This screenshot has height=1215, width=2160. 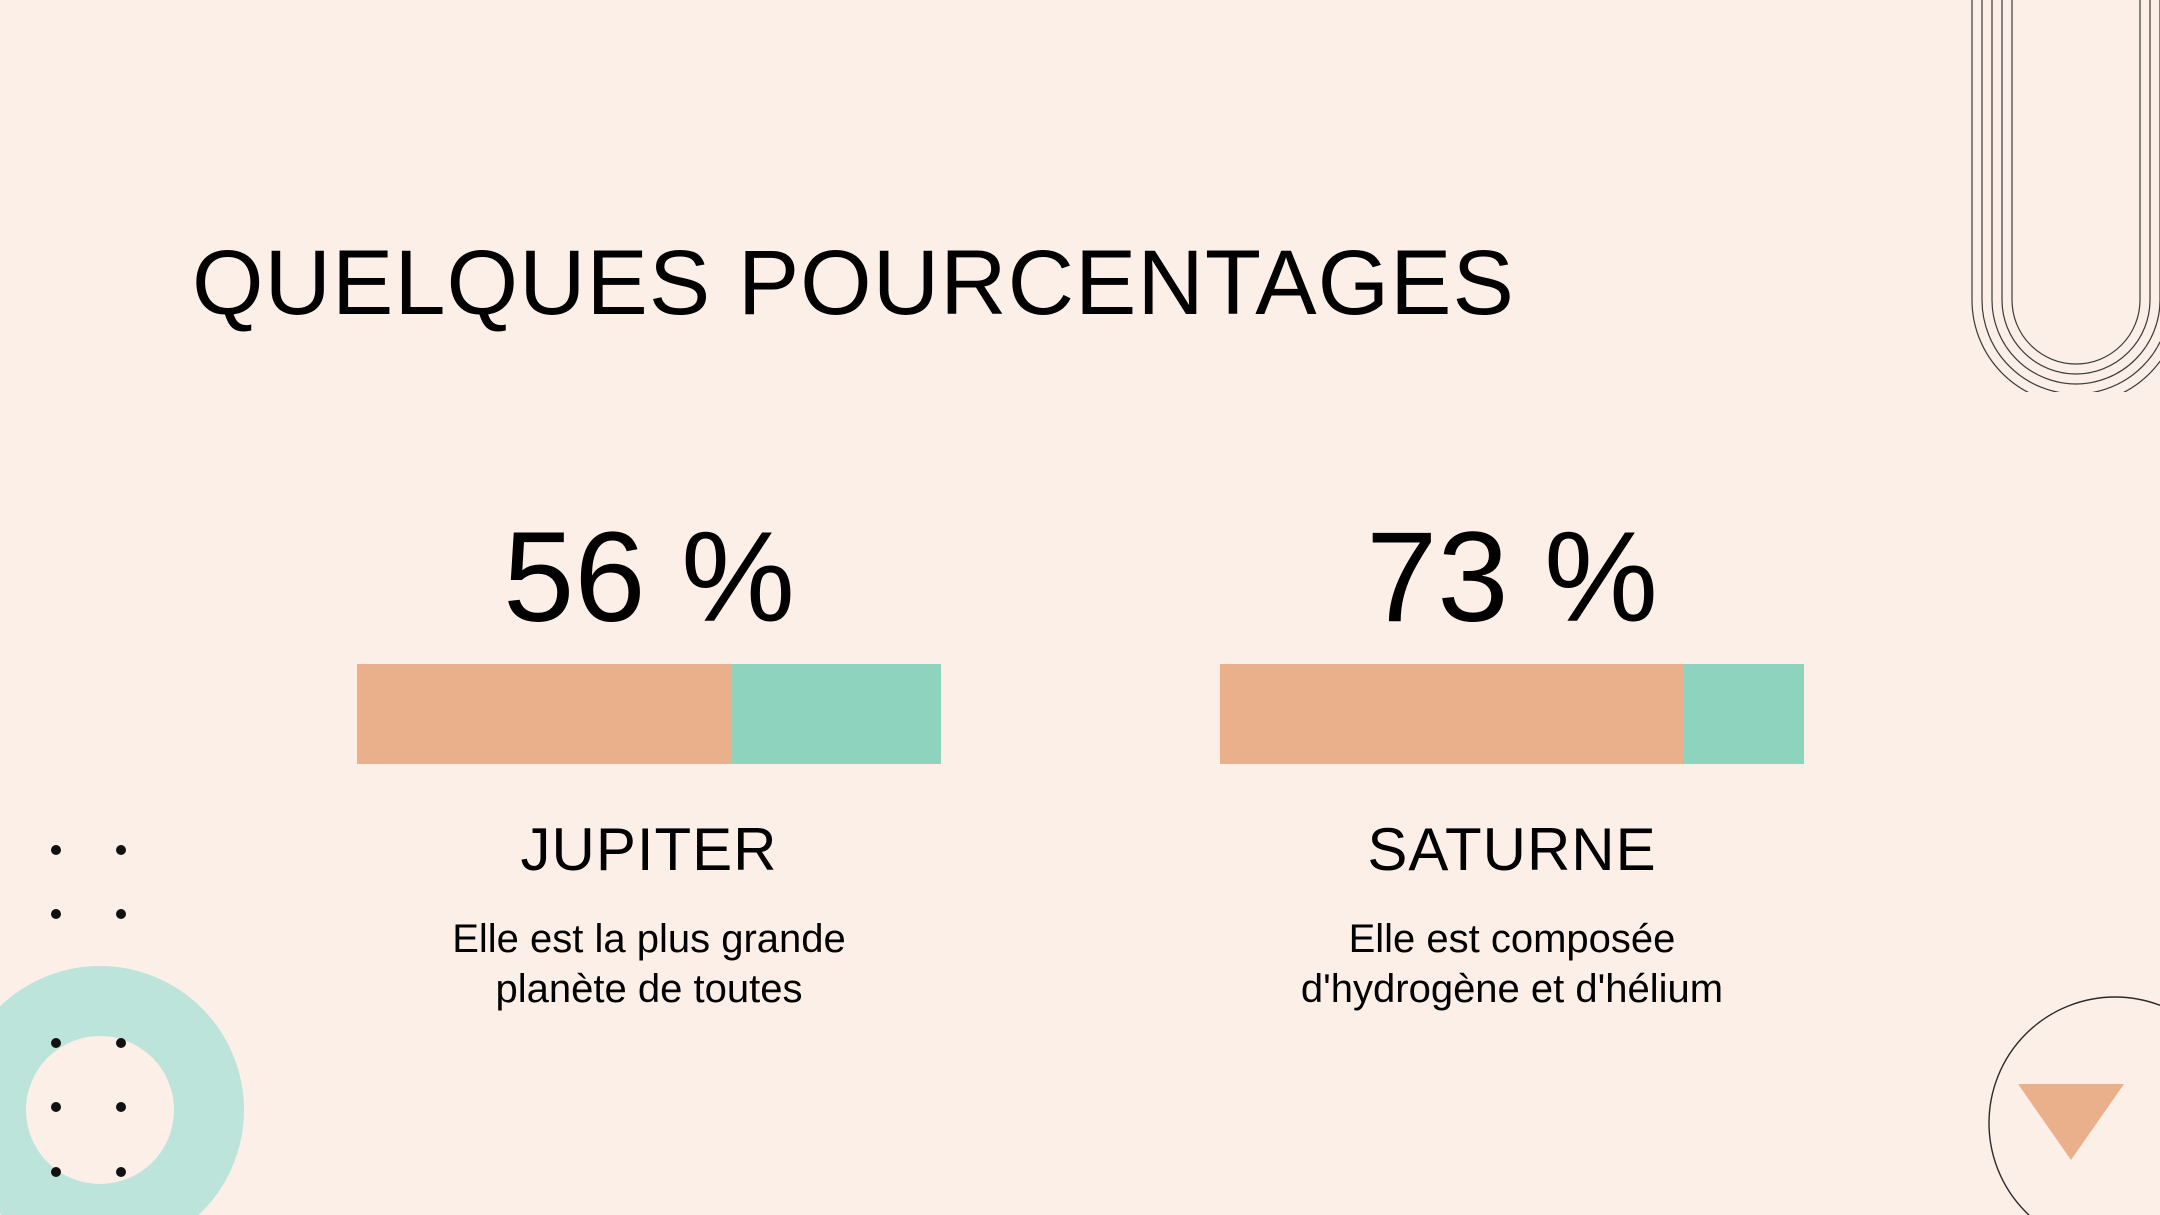 What do you see at coordinates (649, 577) in the screenshot?
I see `percent-value: 56 %` at bounding box center [649, 577].